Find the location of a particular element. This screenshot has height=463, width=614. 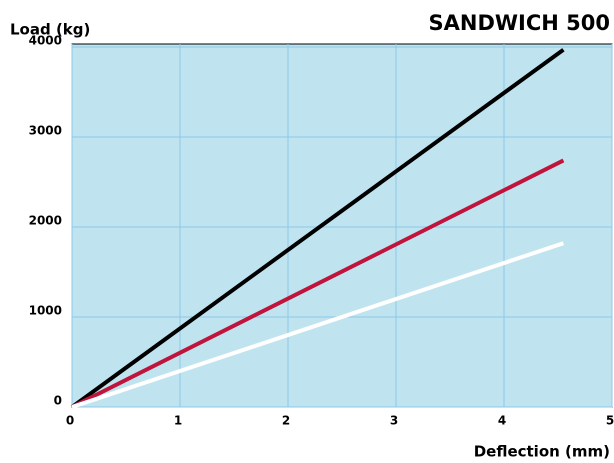

x-tick-label: 2 is located at coordinates (286, 421).